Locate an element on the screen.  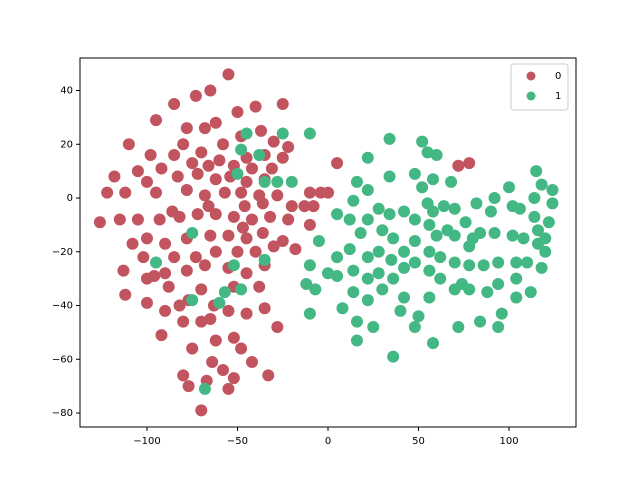
y-tick-label: −80 is located at coordinates (62, 413).